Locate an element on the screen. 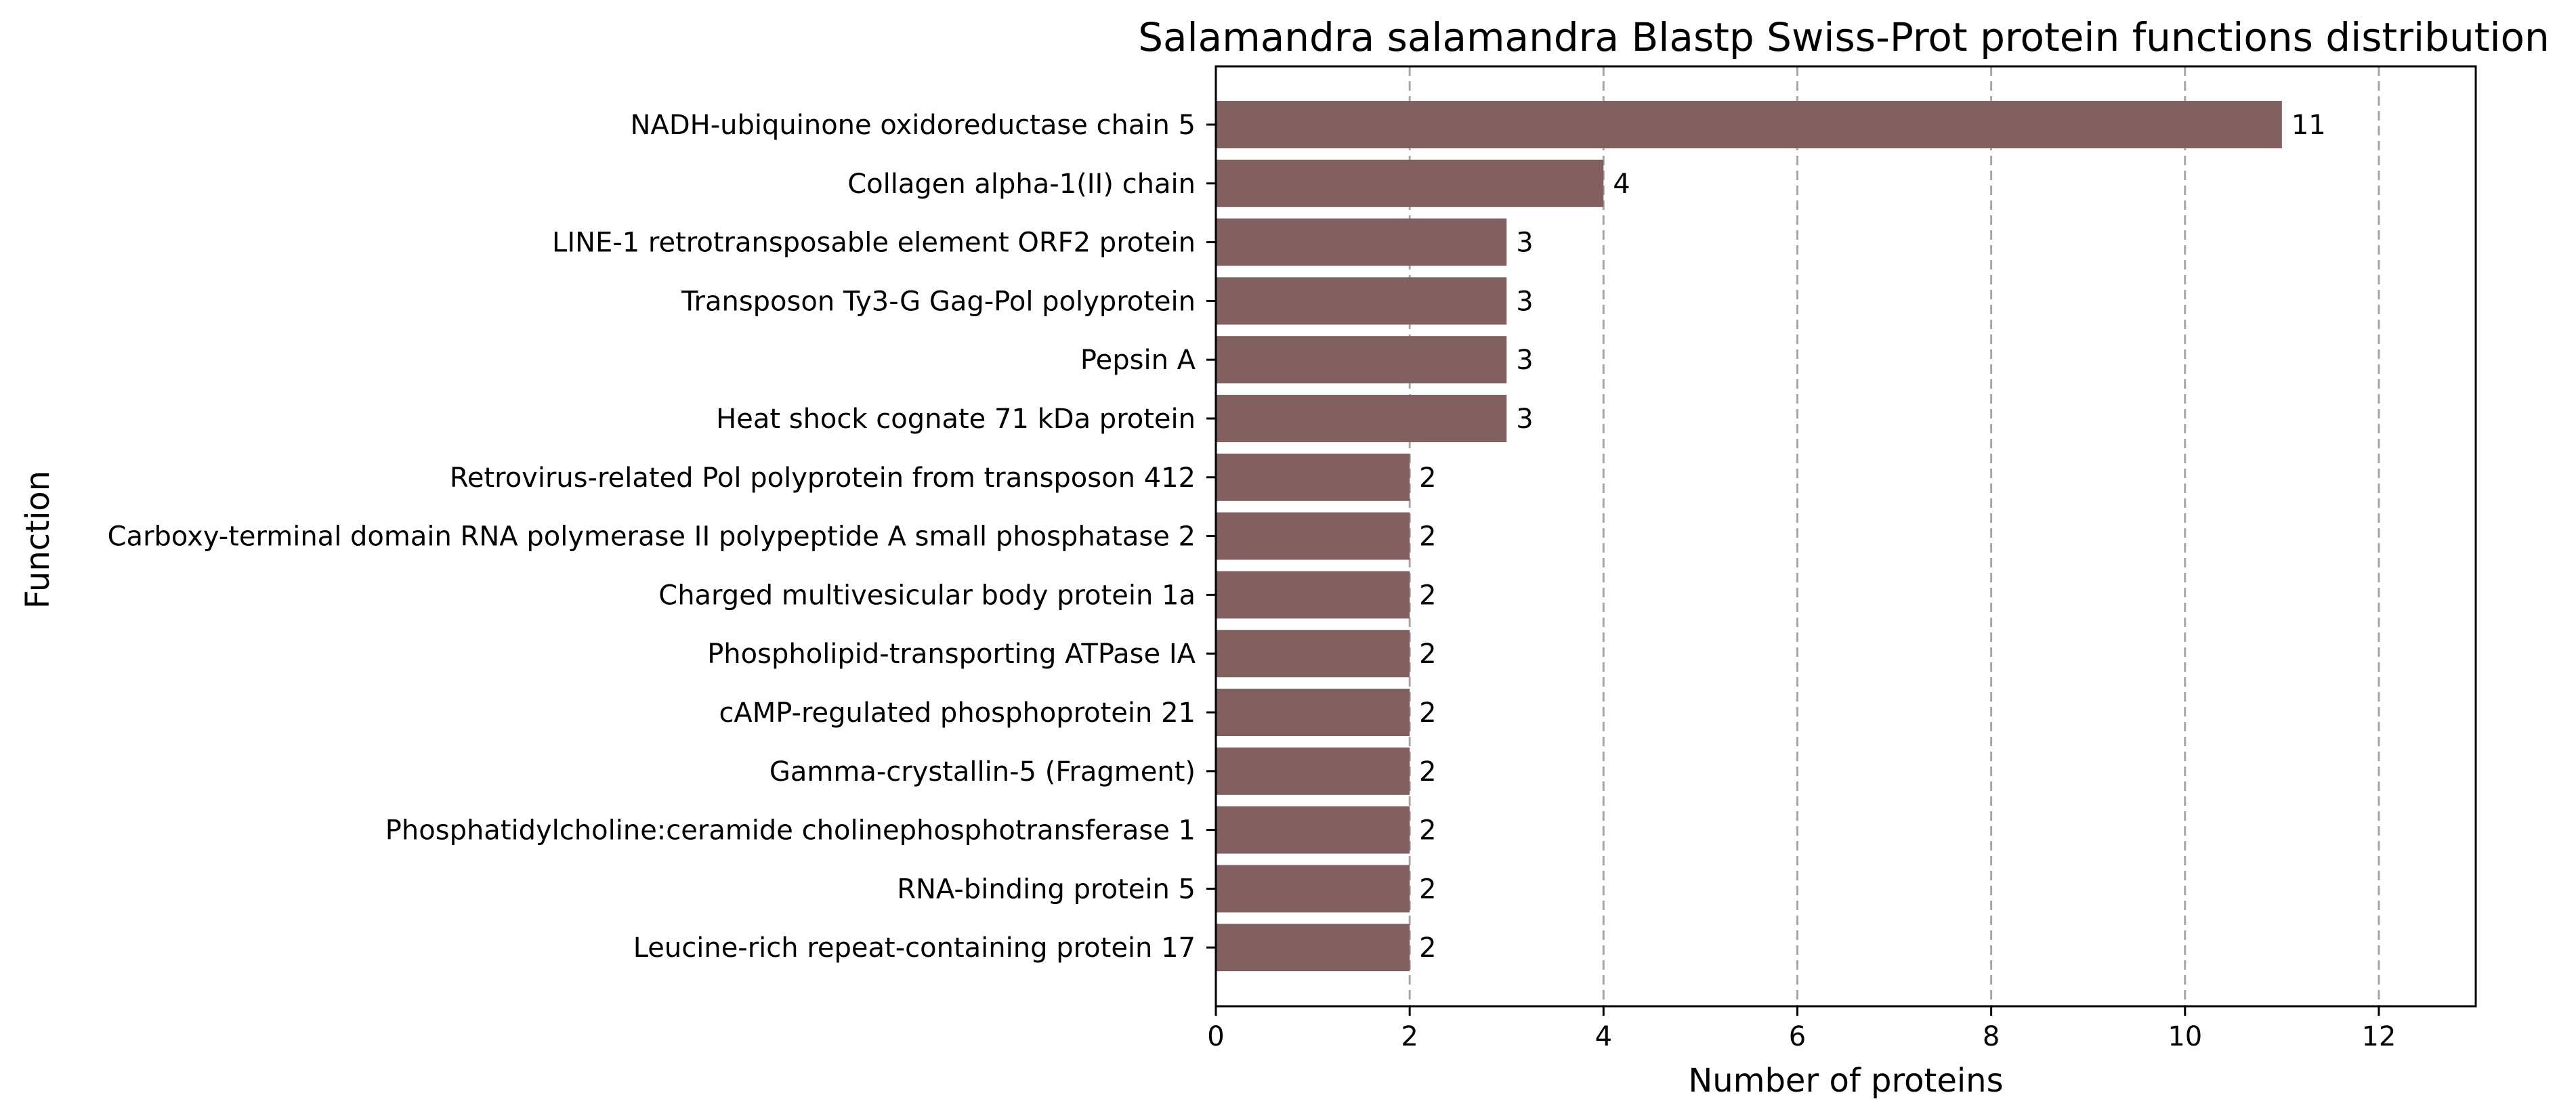  bar-value-label-0: 11 is located at coordinates (2309, 125).